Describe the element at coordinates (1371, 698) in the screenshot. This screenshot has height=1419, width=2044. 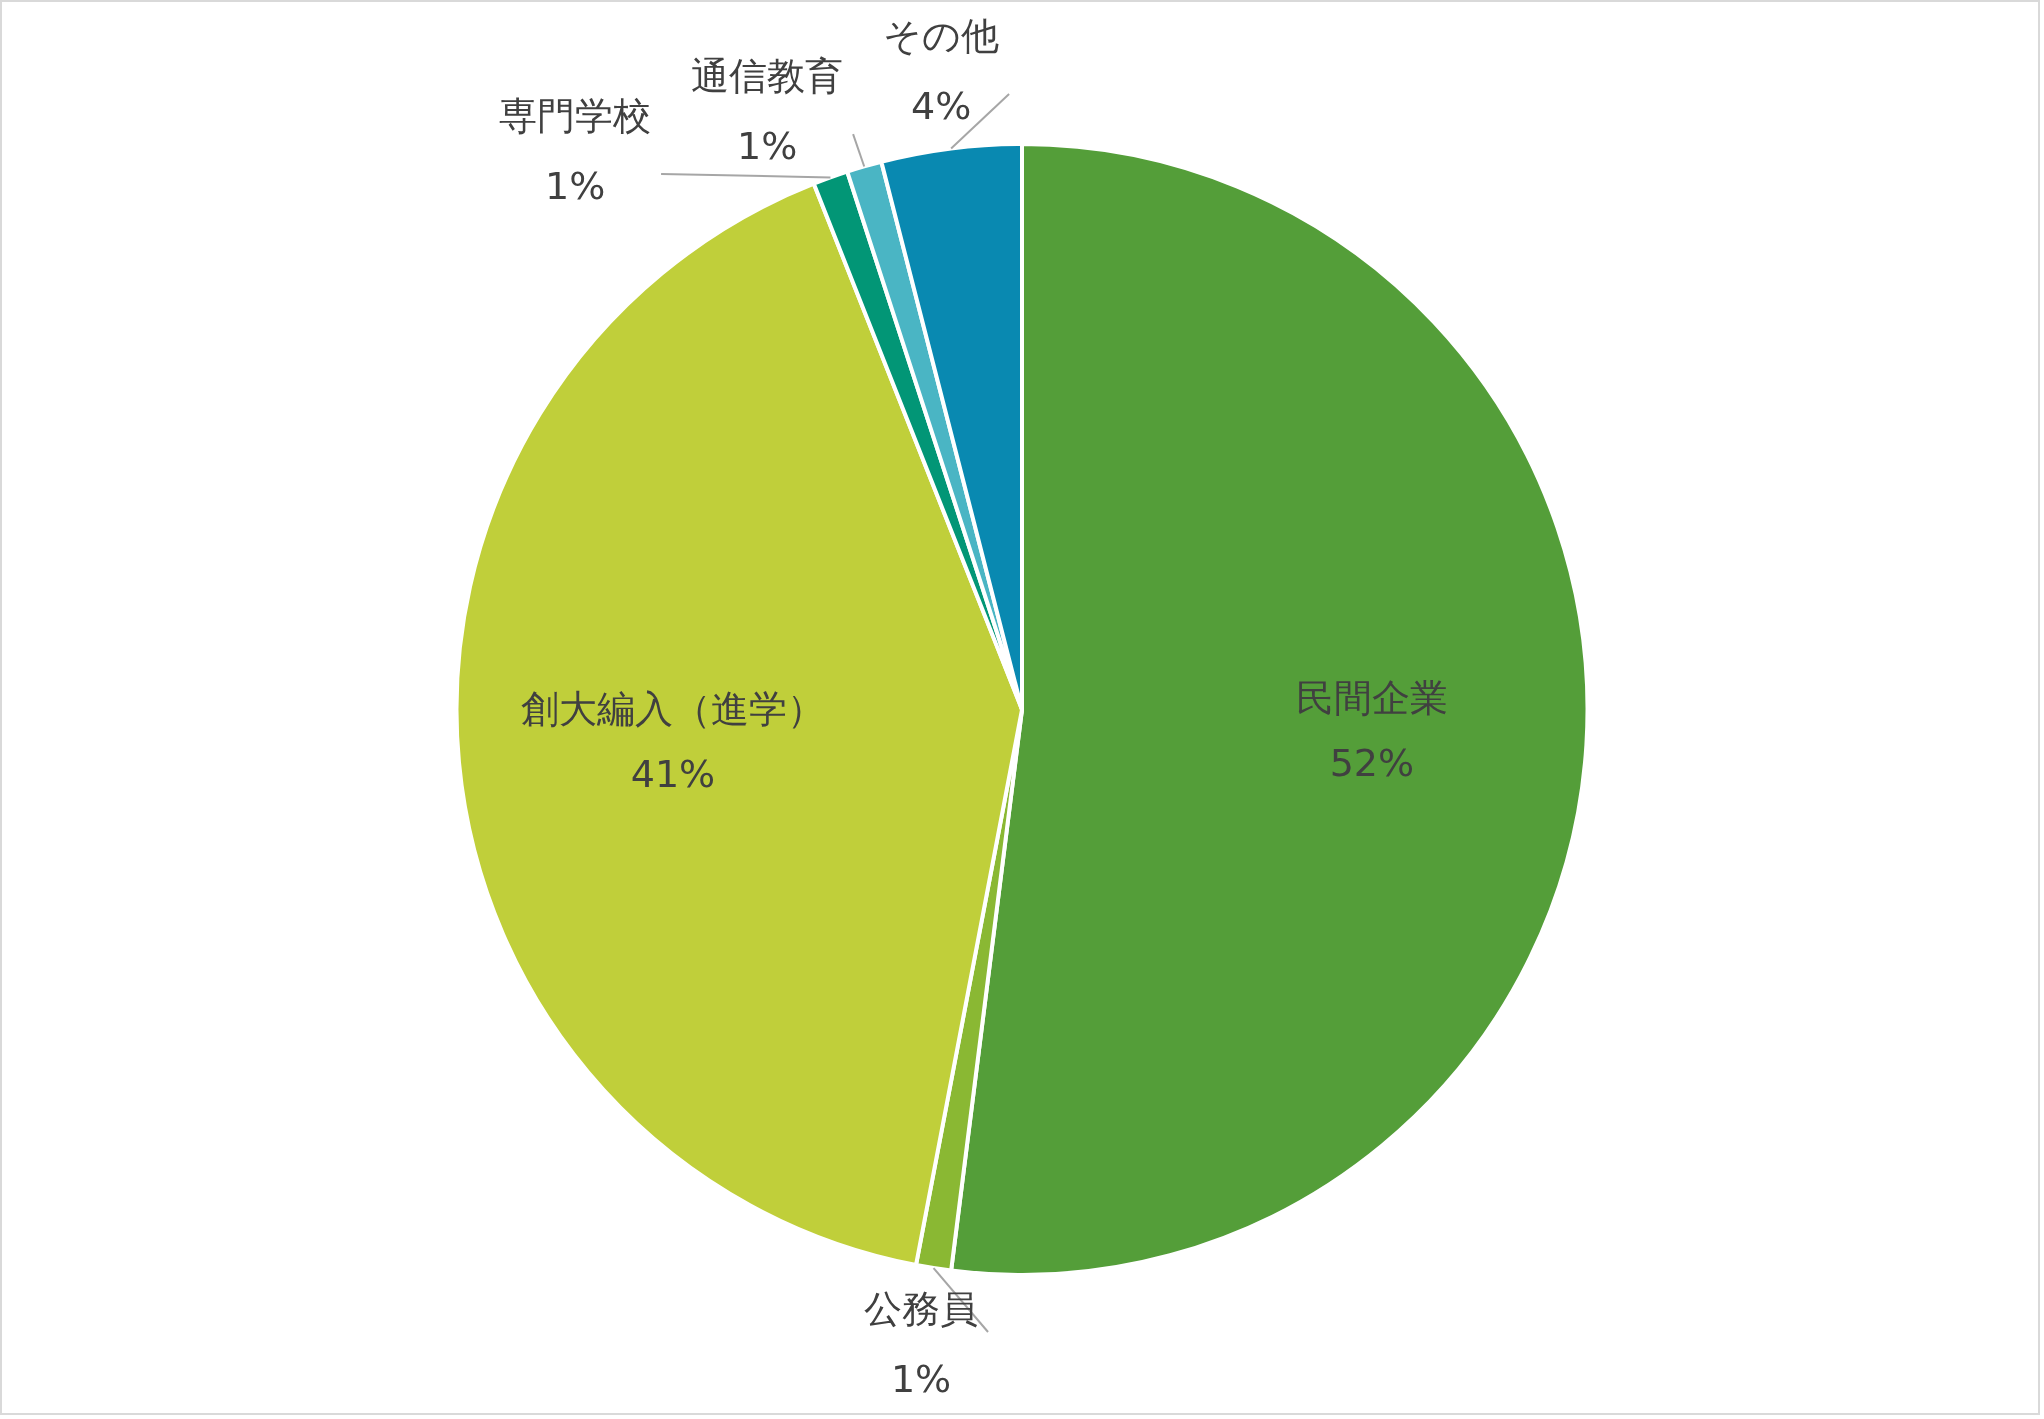
I see `slice-label: 民間企業` at that location.